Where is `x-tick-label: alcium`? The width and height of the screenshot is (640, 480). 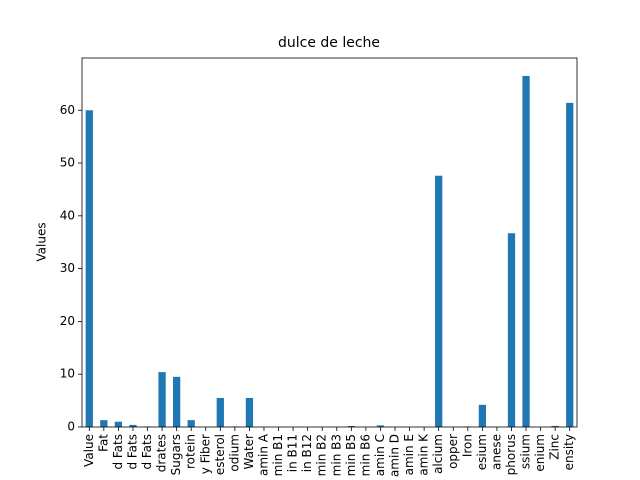
x-tick-label: alcium is located at coordinates (438, 454).